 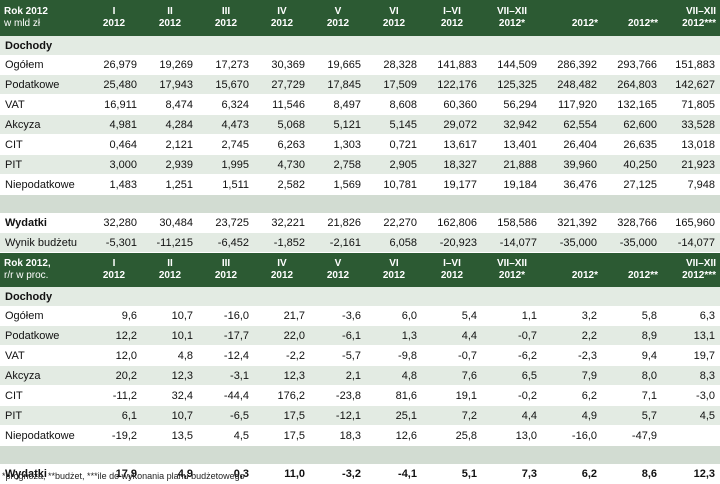 I want to click on cell-value: -11,2, so click(x=114, y=395).